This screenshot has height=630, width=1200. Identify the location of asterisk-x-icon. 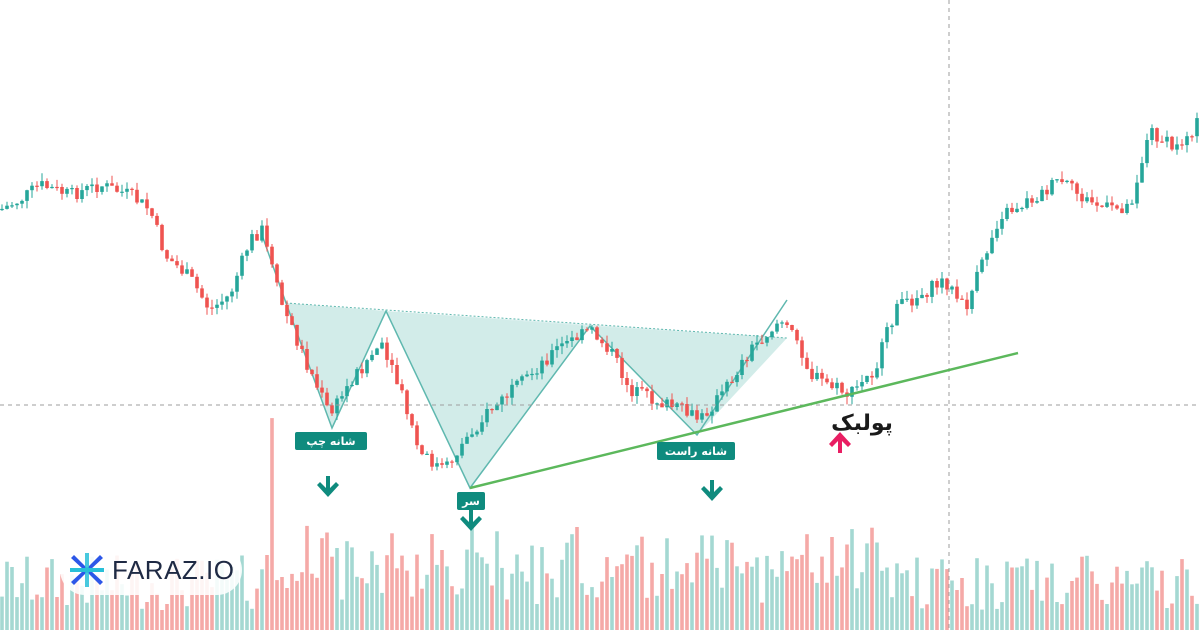
(87, 570).